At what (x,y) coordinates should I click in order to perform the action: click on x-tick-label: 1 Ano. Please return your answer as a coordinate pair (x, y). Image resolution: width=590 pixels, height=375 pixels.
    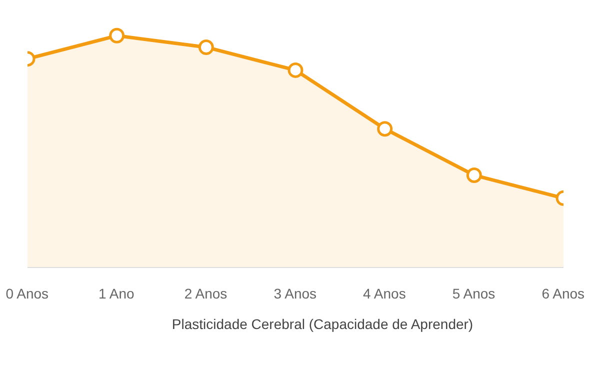
    Looking at the image, I should click on (116, 294).